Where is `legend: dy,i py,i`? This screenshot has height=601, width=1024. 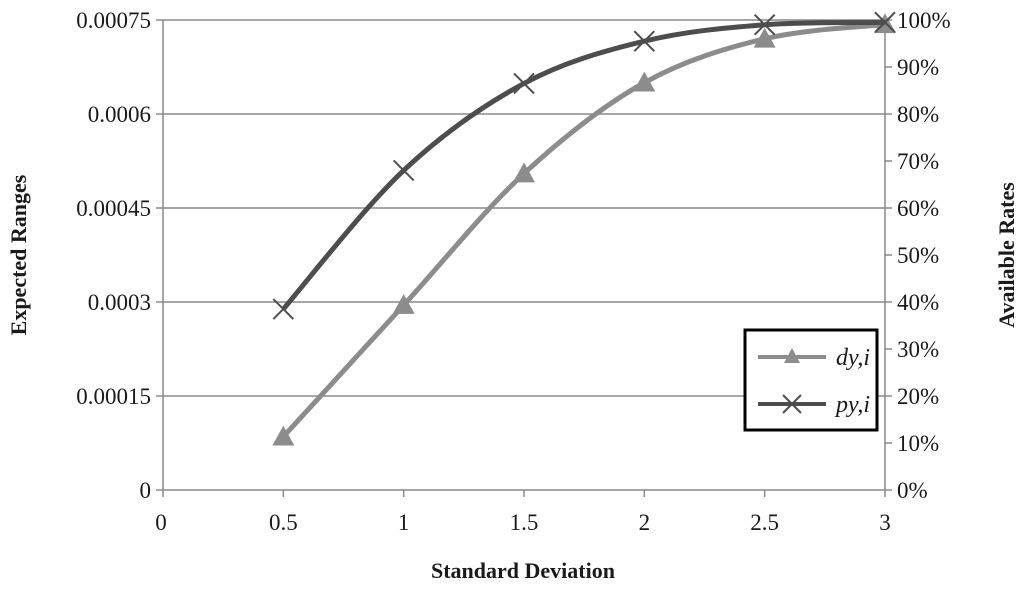
legend: dy,i py,i is located at coordinates (811, 380).